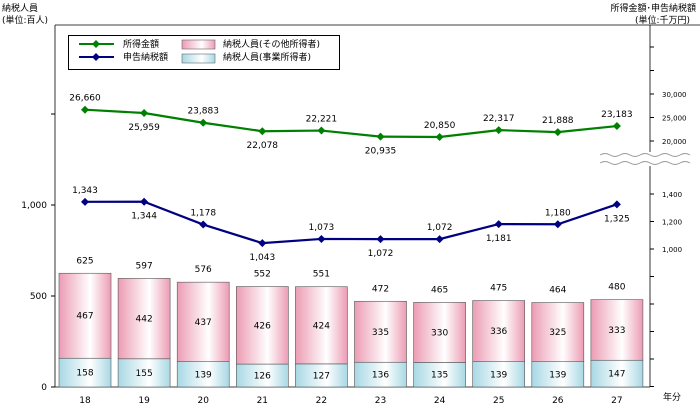 The width and height of the screenshot is (700, 418). I want to click on x-tick-label: 21, so click(262, 401).